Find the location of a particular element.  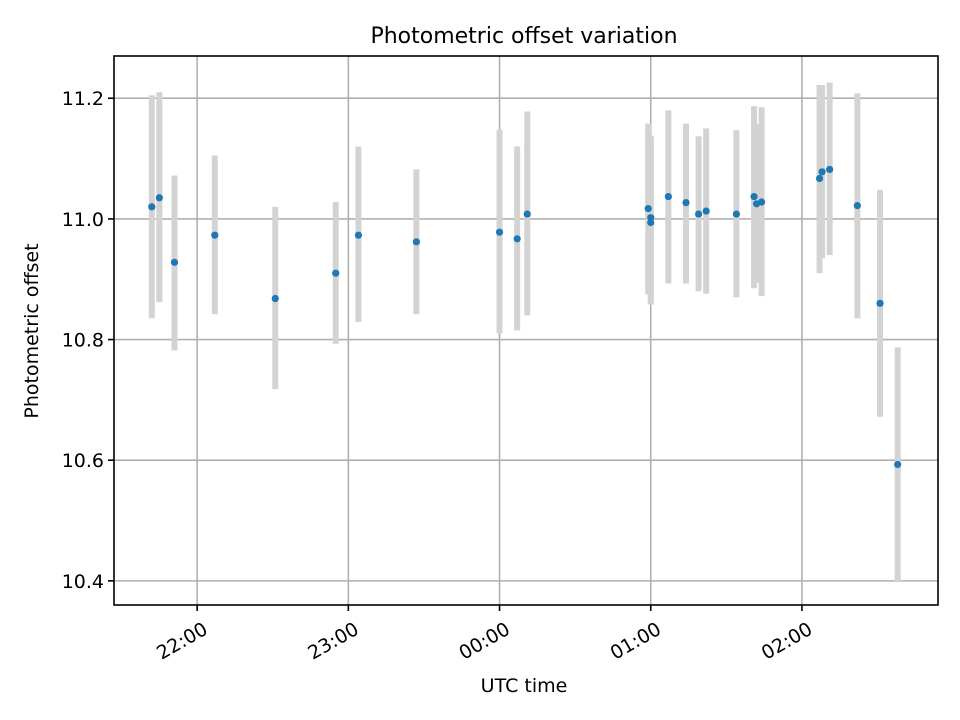

x-tick-label: 02:00 is located at coordinates (787, 641).